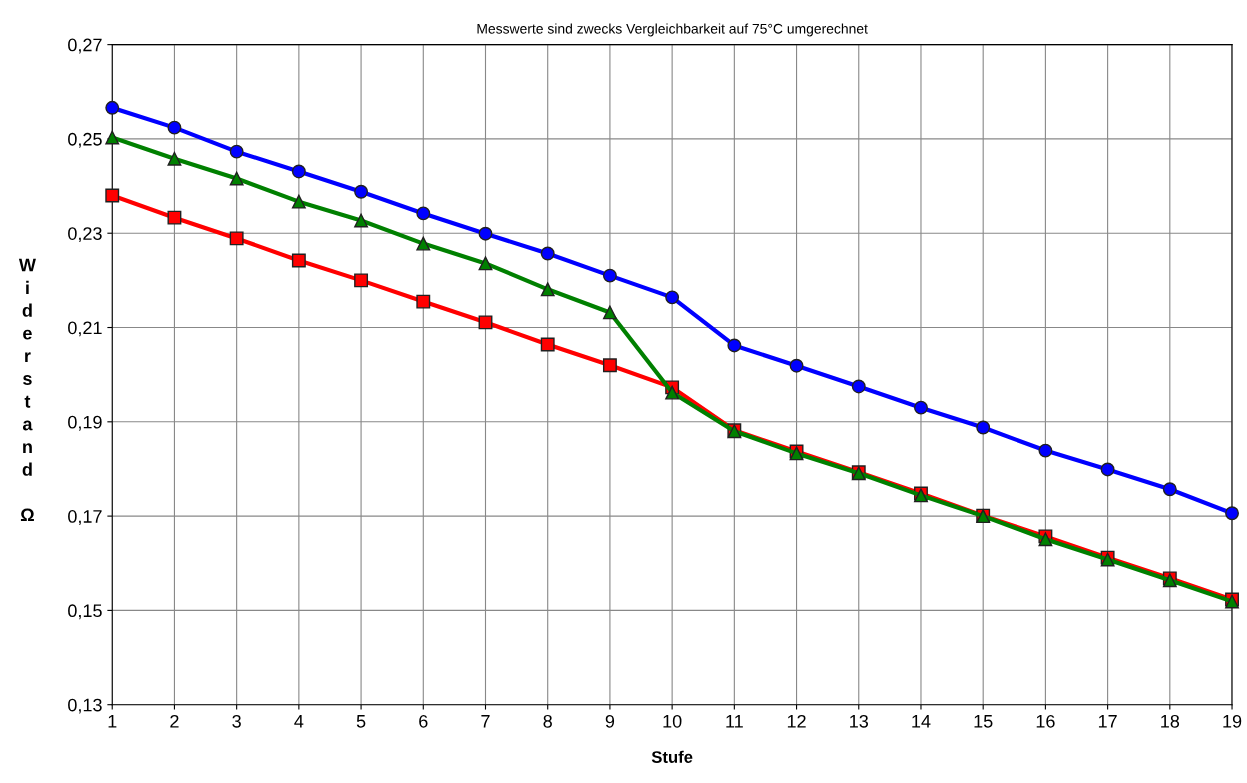 This screenshot has height=783, width=1247. Describe the element at coordinates (112, 721) in the screenshot. I see `x-tick-label: 1` at that location.